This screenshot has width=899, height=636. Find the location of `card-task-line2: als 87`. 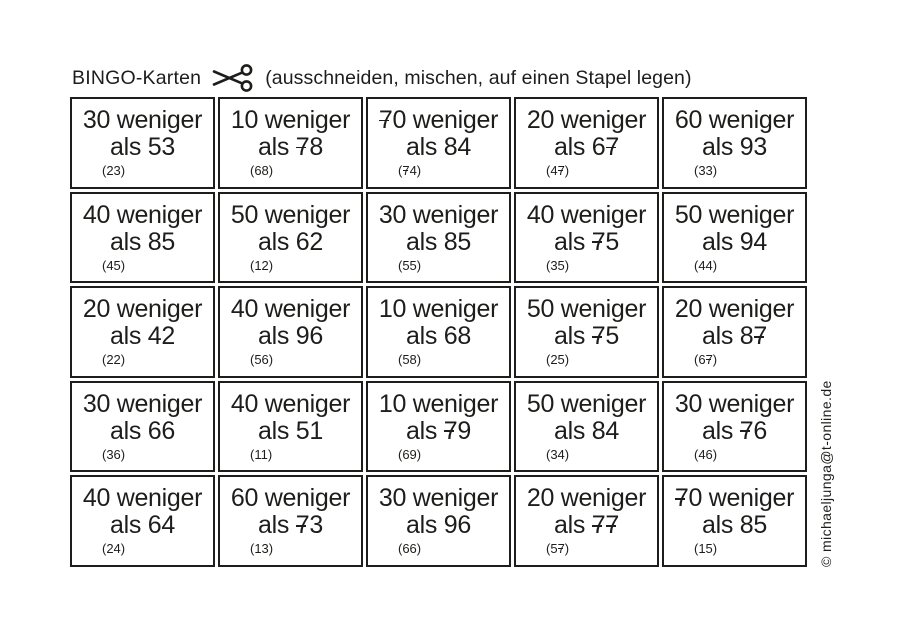

card-task-line2: als 87 is located at coordinates (734, 336).